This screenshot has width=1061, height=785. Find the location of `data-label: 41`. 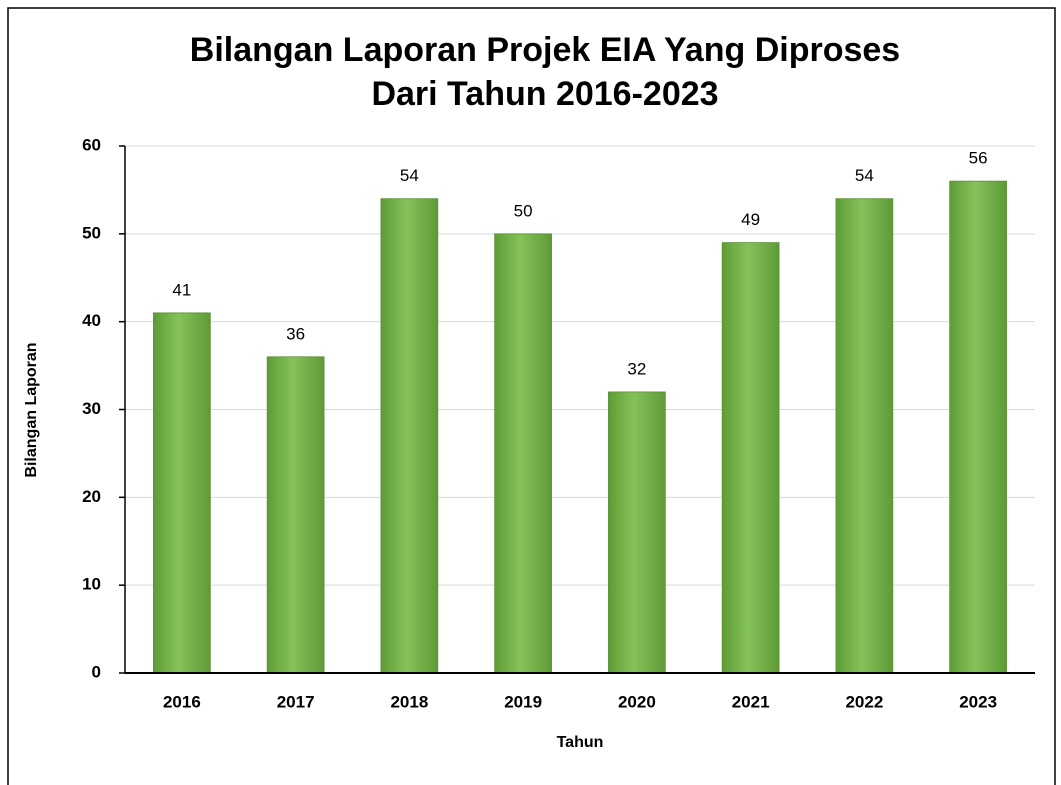

data-label: 41 is located at coordinates (181, 289).